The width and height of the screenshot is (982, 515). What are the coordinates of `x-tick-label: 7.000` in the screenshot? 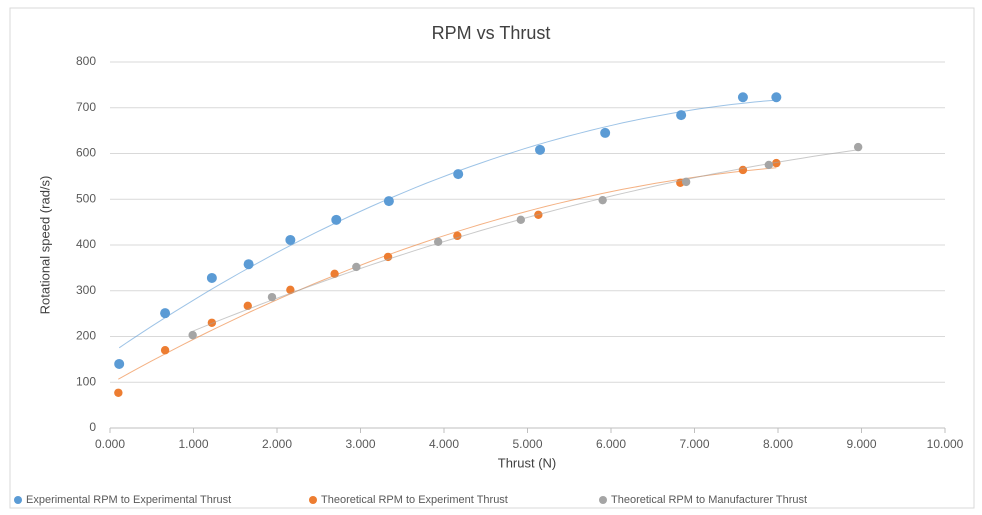 It's located at (694, 444).